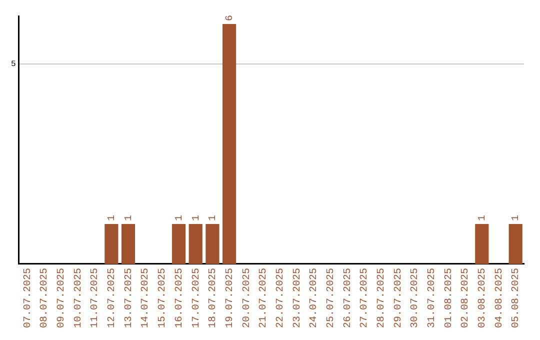 The width and height of the screenshot is (540, 340). What do you see at coordinates (516, 298) in the screenshot?
I see `x-tick-label: 05.08.2025` at bounding box center [516, 298].